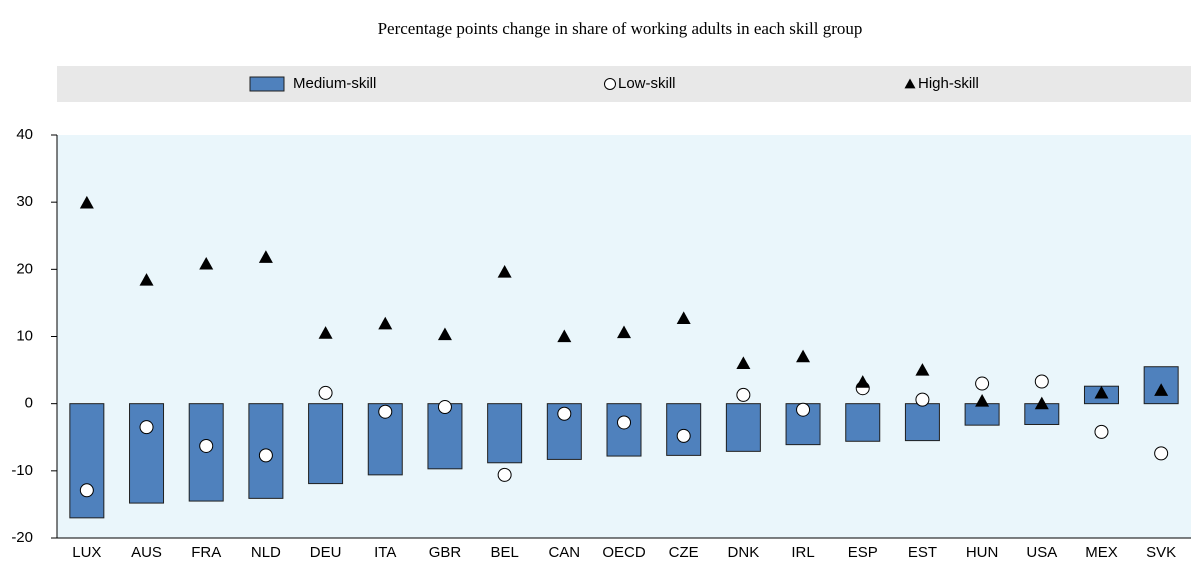 The image size is (1191, 566). I want to click on x-tick-label: NLD, so click(266, 552).